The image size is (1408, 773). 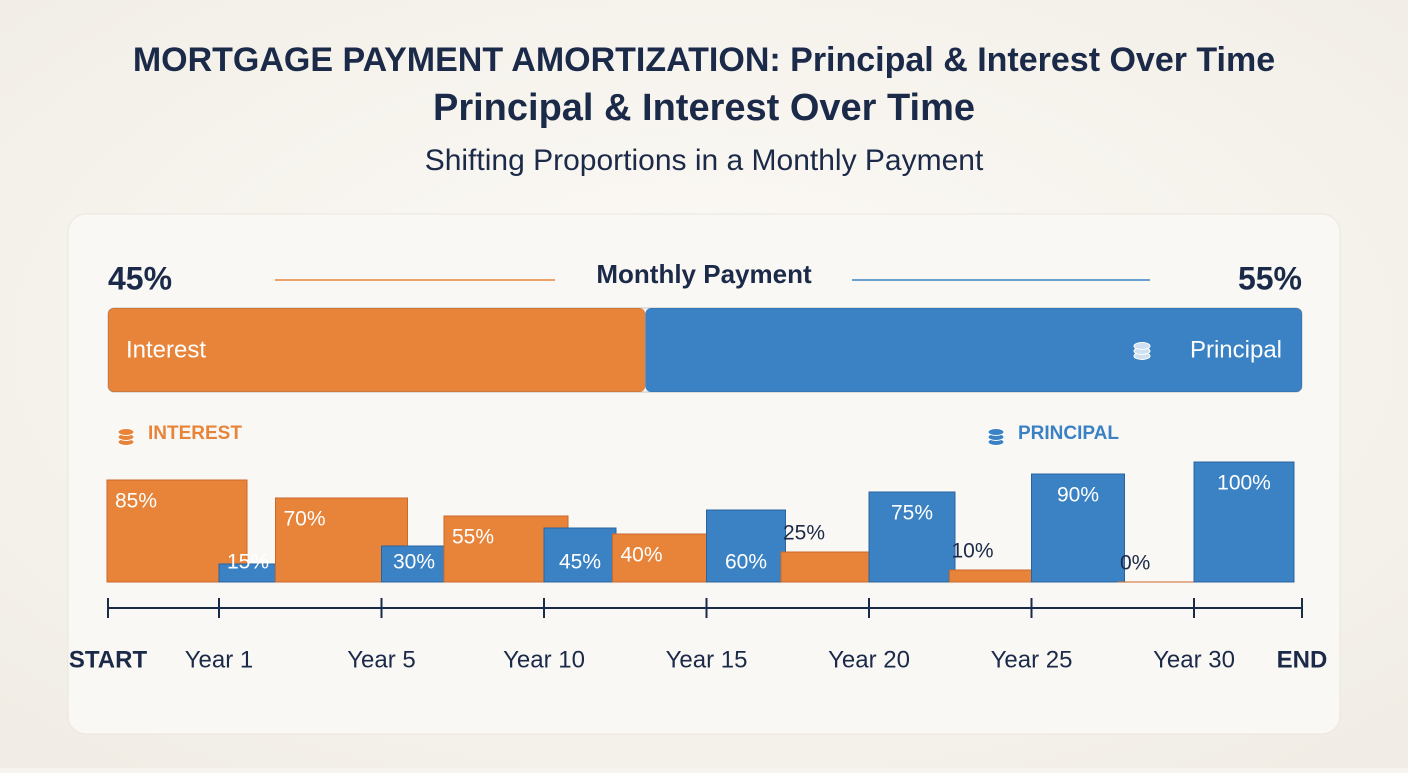 What do you see at coordinates (912, 513) in the screenshot?
I see `value-label: 75%` at bounding box center [912, 513].